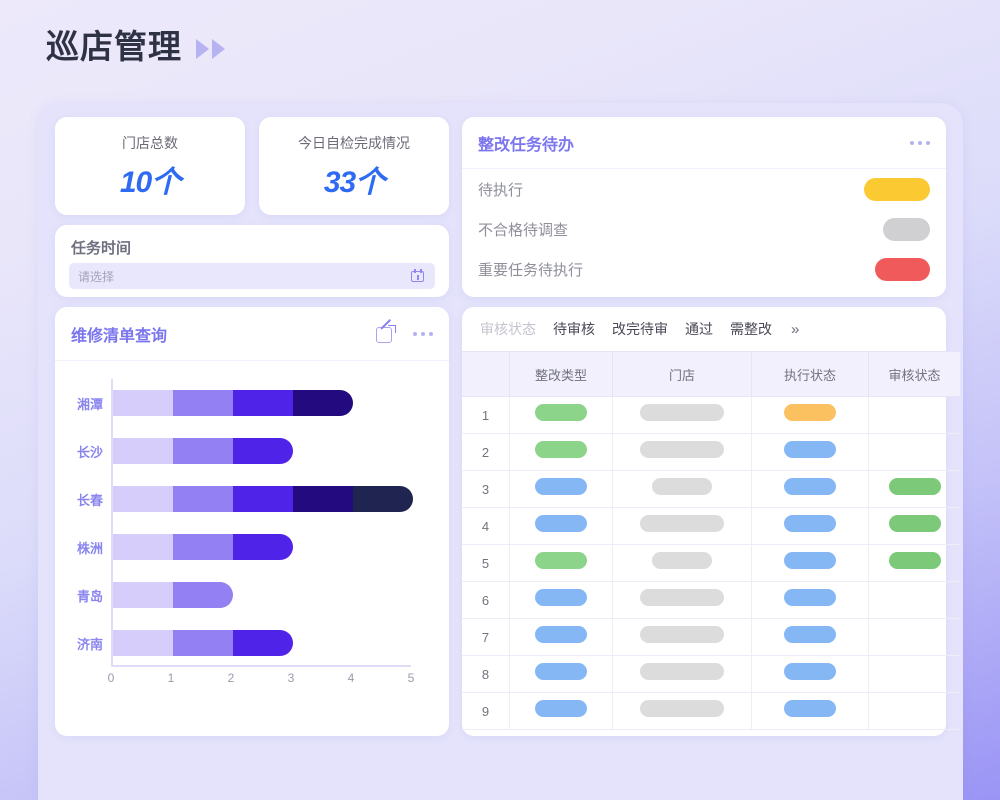 Image resolution: width=1000 pixels, height=800 pixels. Describe the element at coordinates (704, 189) in the screenshot. I see `todo-row: 待执行` at that location.